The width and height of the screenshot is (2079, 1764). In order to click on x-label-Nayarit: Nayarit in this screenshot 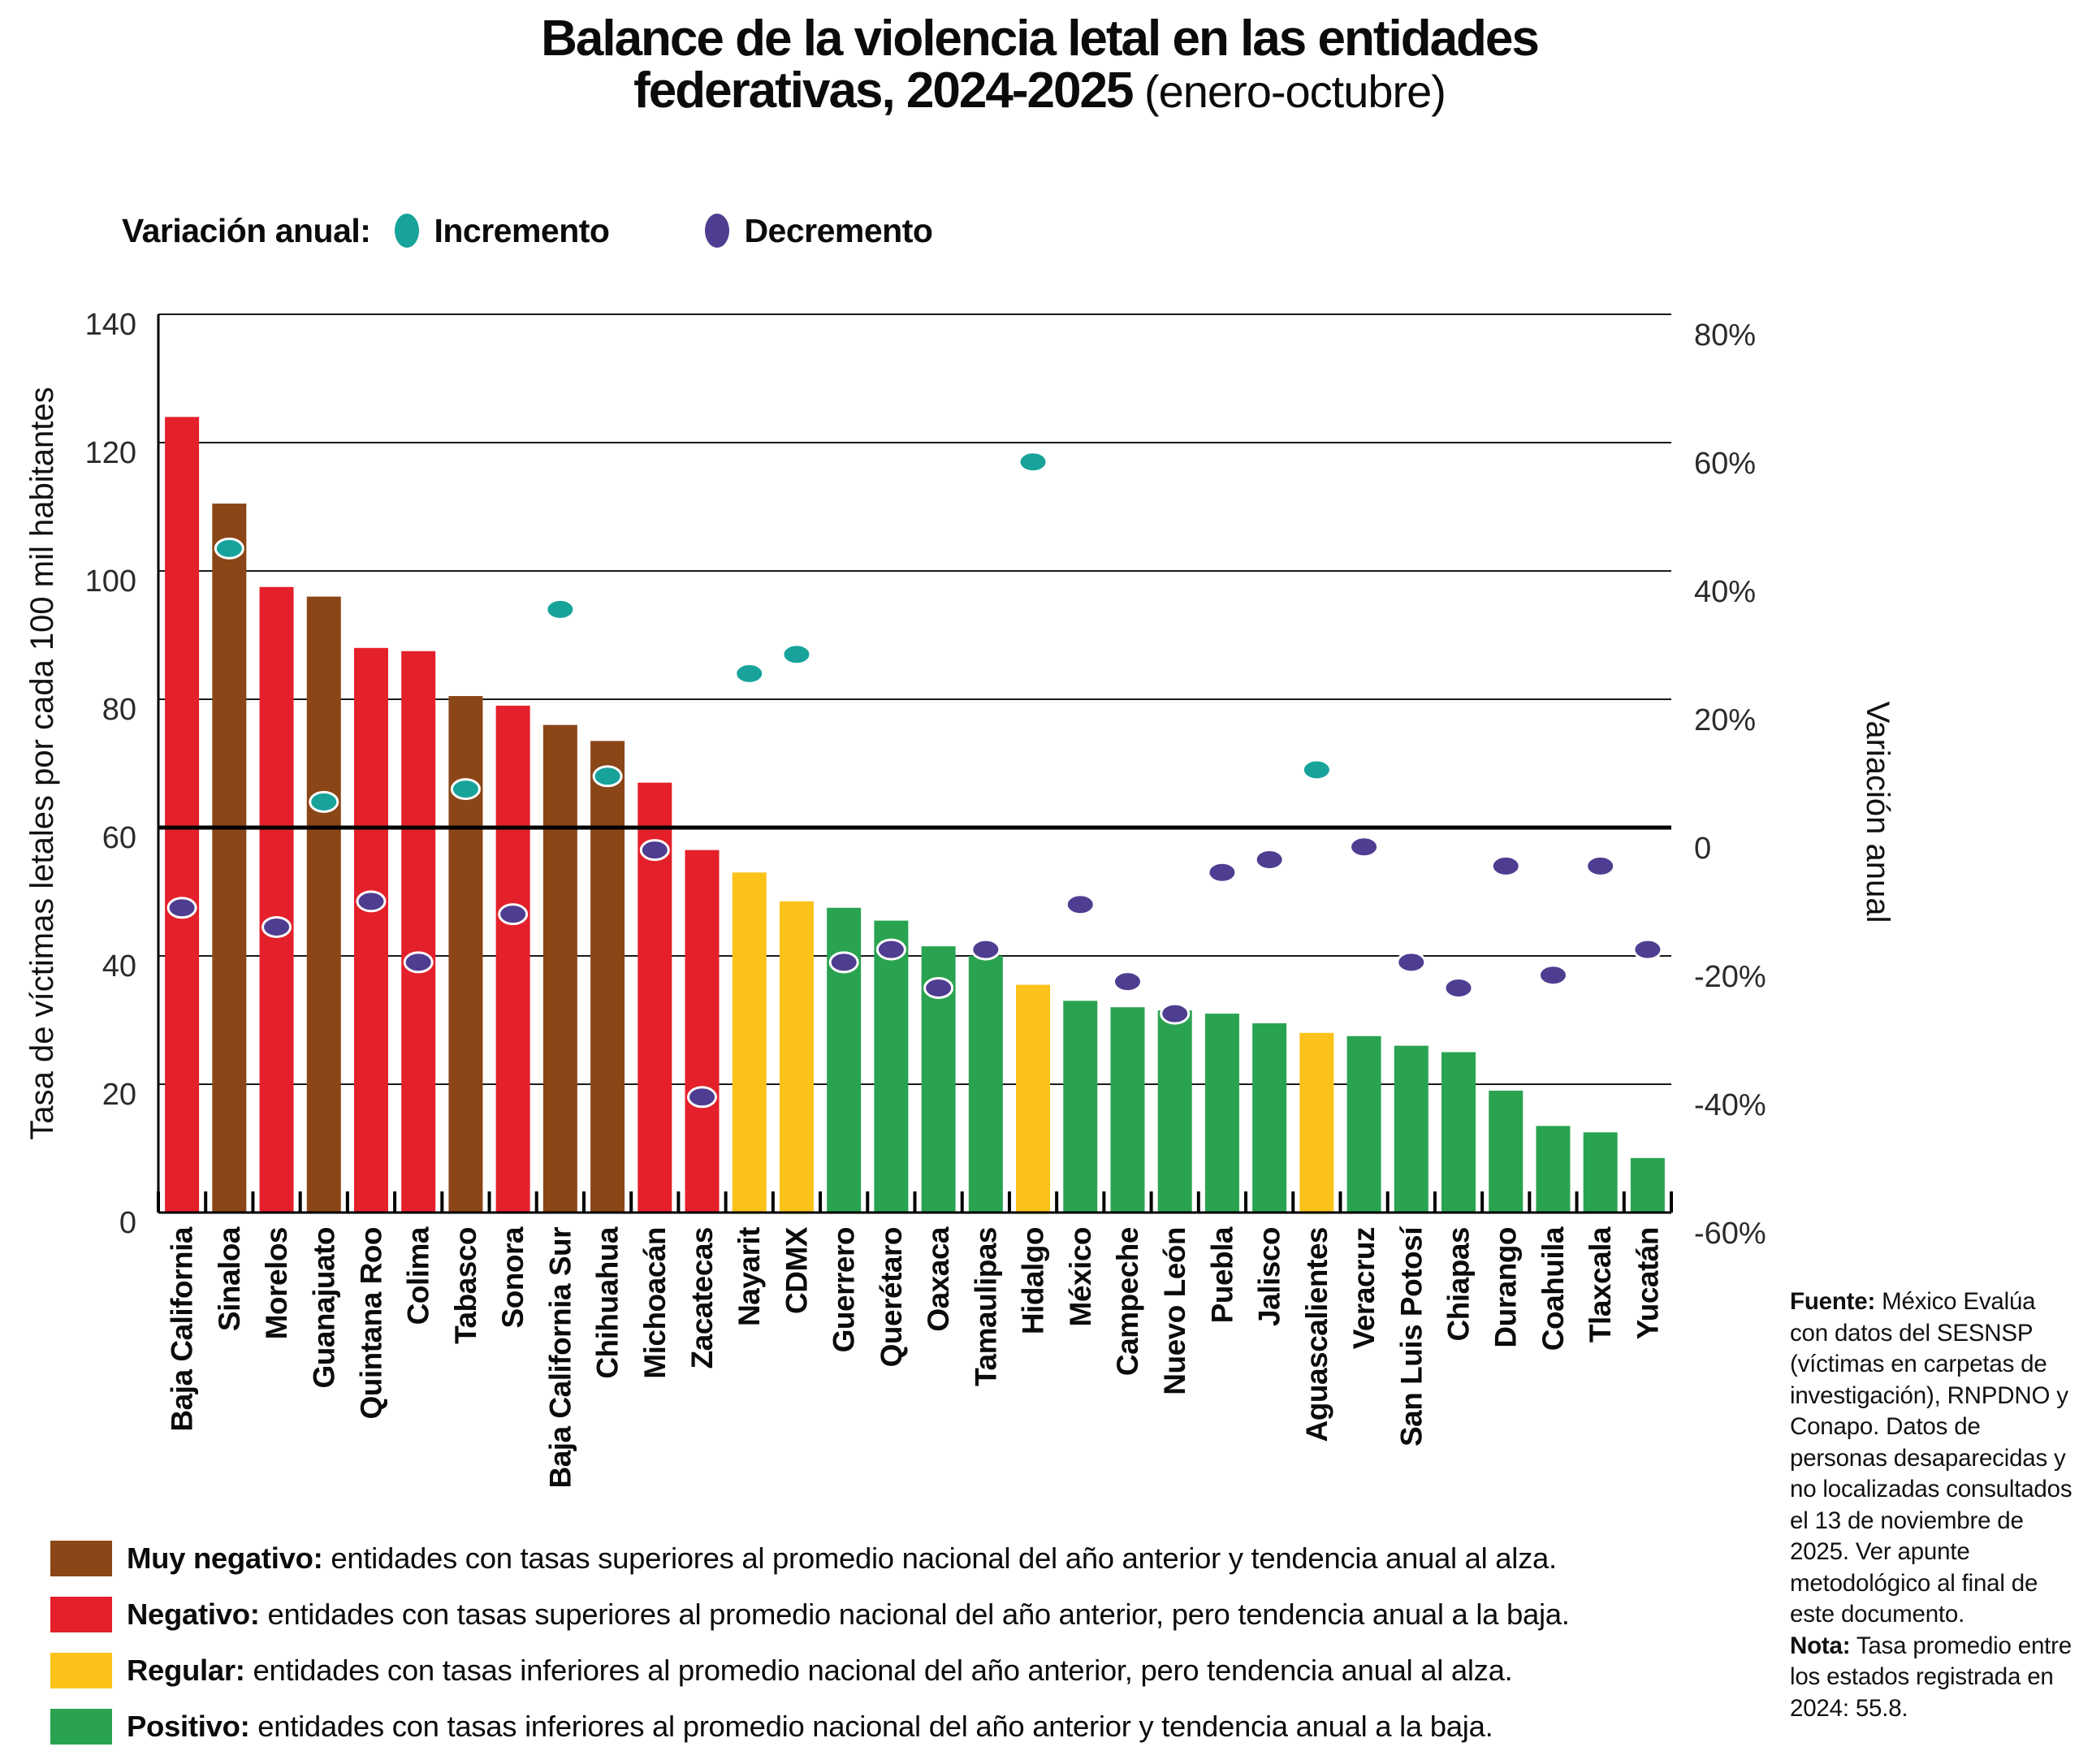, I will do `click(750, 1276)`.